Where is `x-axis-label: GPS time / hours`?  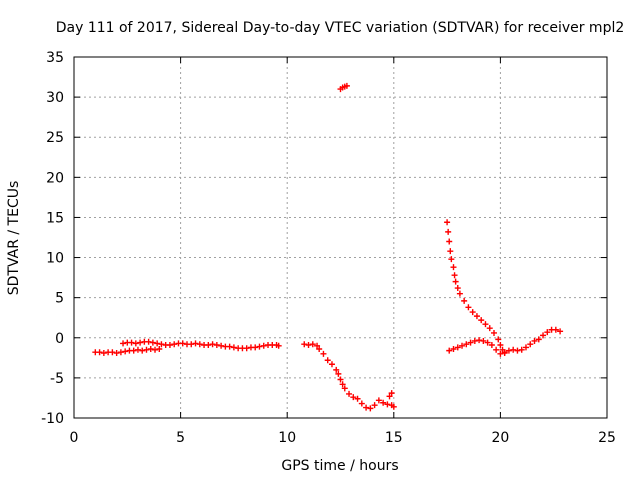
x-axis-label: GPS time / hours is located at coordinates (339, 466).